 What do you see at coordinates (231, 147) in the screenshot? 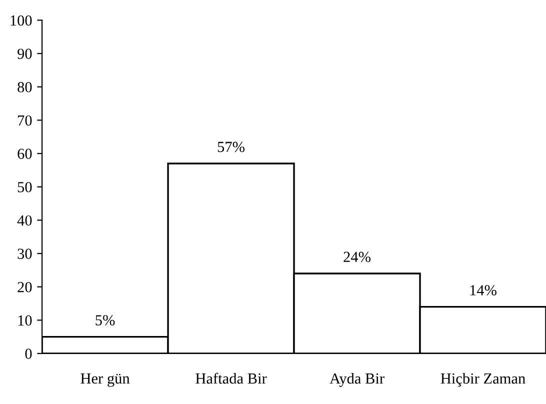
I see `data-label: 57%` at bounding box center [231, 147].